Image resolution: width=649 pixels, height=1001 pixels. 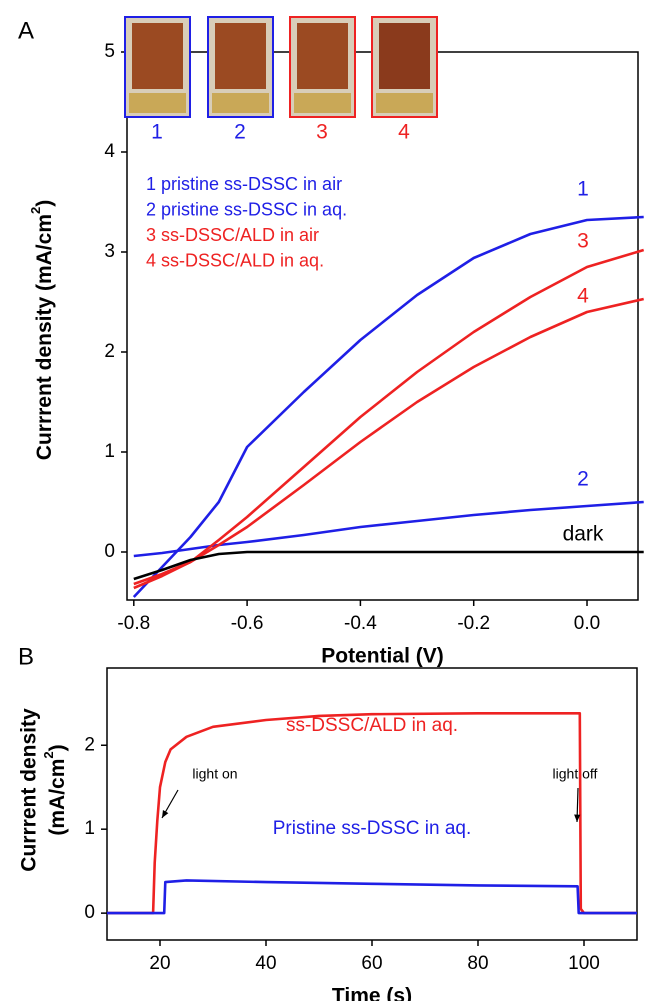 What do you see at coordinates (575, 774) in the screenshot?
I see `annotation: light off` at bounding box center [575, 774].